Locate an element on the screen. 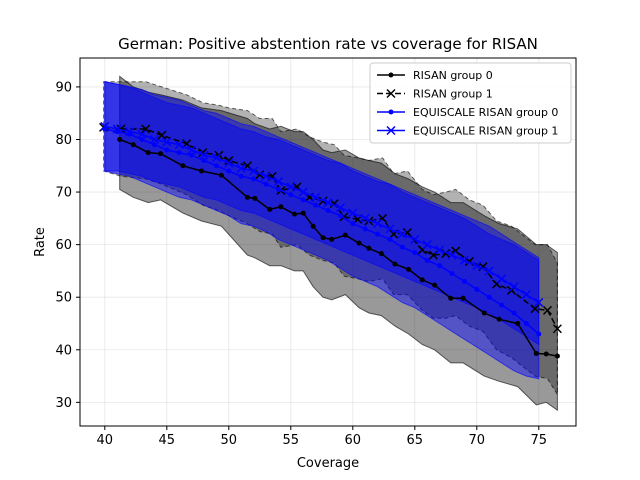 This screenshot has width=640, height=480. x-tick-label: 50 is located at coordinates (229, 440).